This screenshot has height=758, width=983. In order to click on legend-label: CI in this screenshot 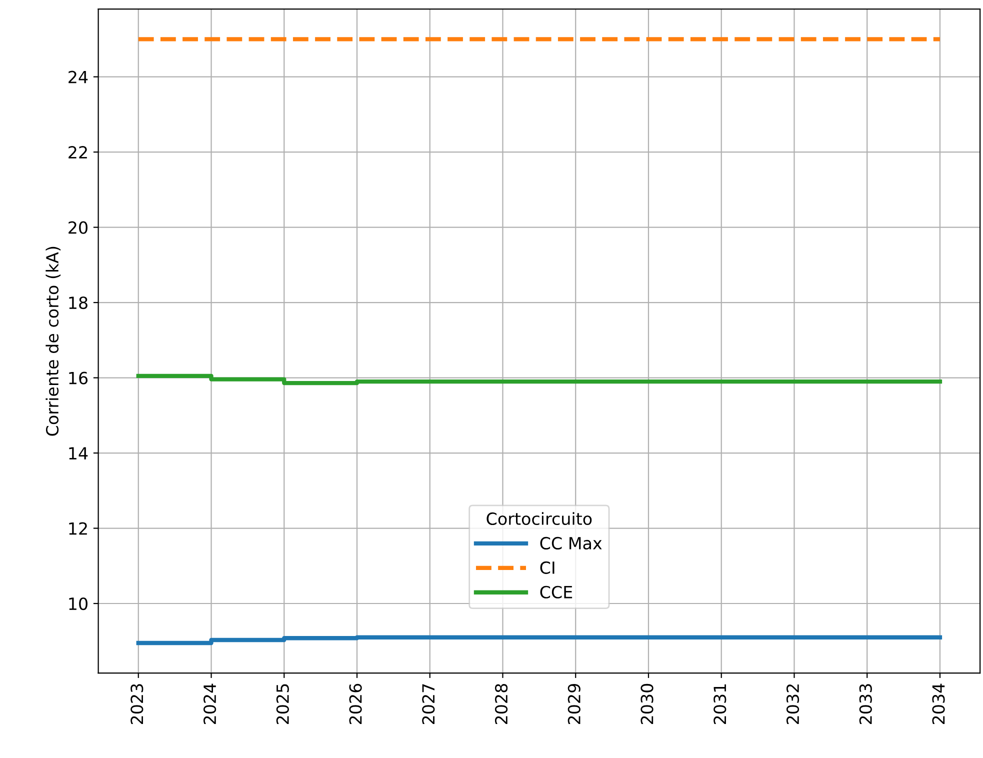, I will do `click(547, 567)`.